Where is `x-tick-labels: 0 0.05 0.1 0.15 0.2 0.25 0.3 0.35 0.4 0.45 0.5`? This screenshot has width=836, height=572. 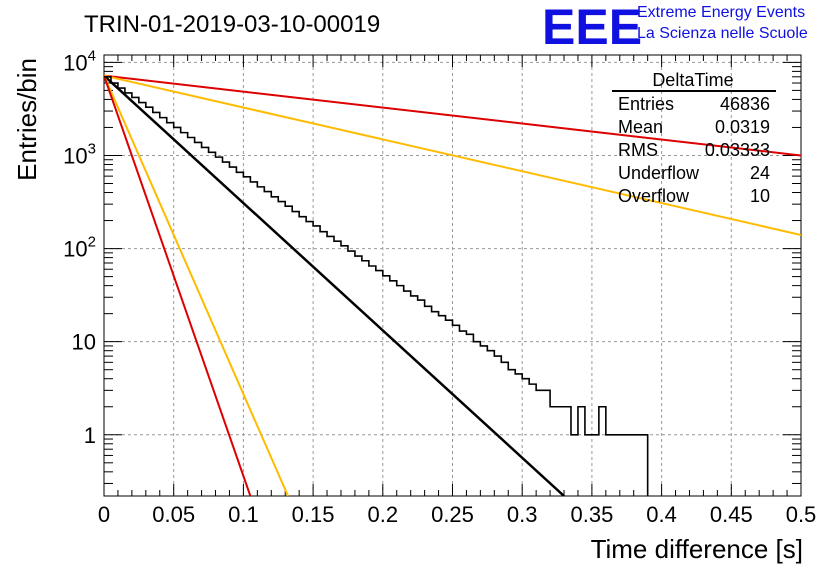
x-tick-labels: 0 0.05 0.1 0.15 0.2 0.25 0.3 0.35 0.4 0.45 0.5 is located at coordinates (457, 514).